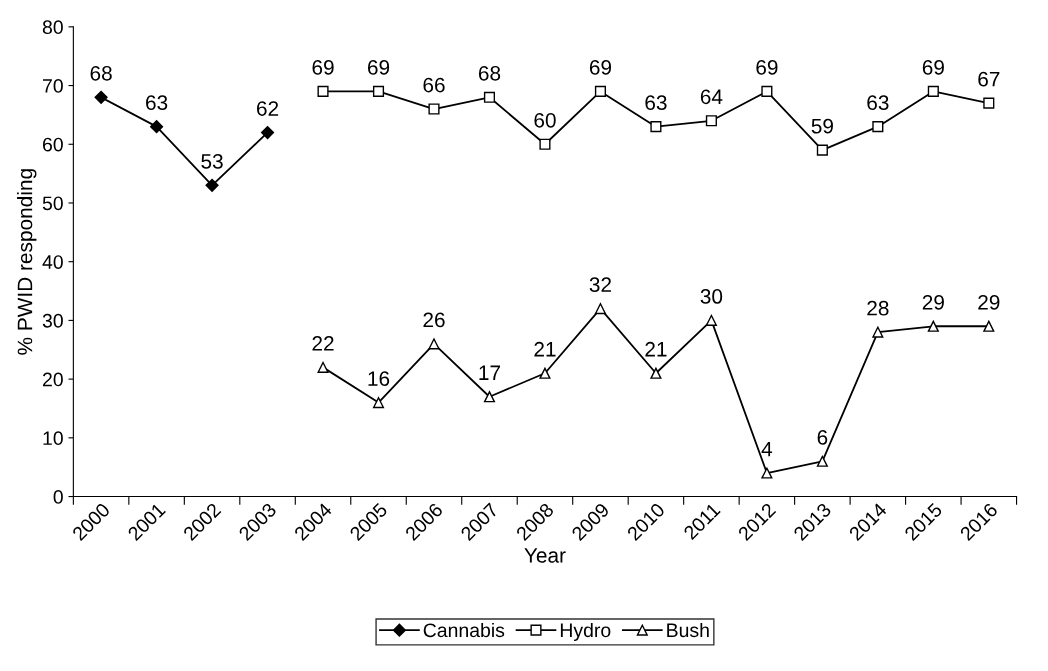 This screenshot has height=671, width=1048. What do you see at coordinates (711, 97) in the screenshot?
I see `data-label: 64` at bounding box center [711, 97].